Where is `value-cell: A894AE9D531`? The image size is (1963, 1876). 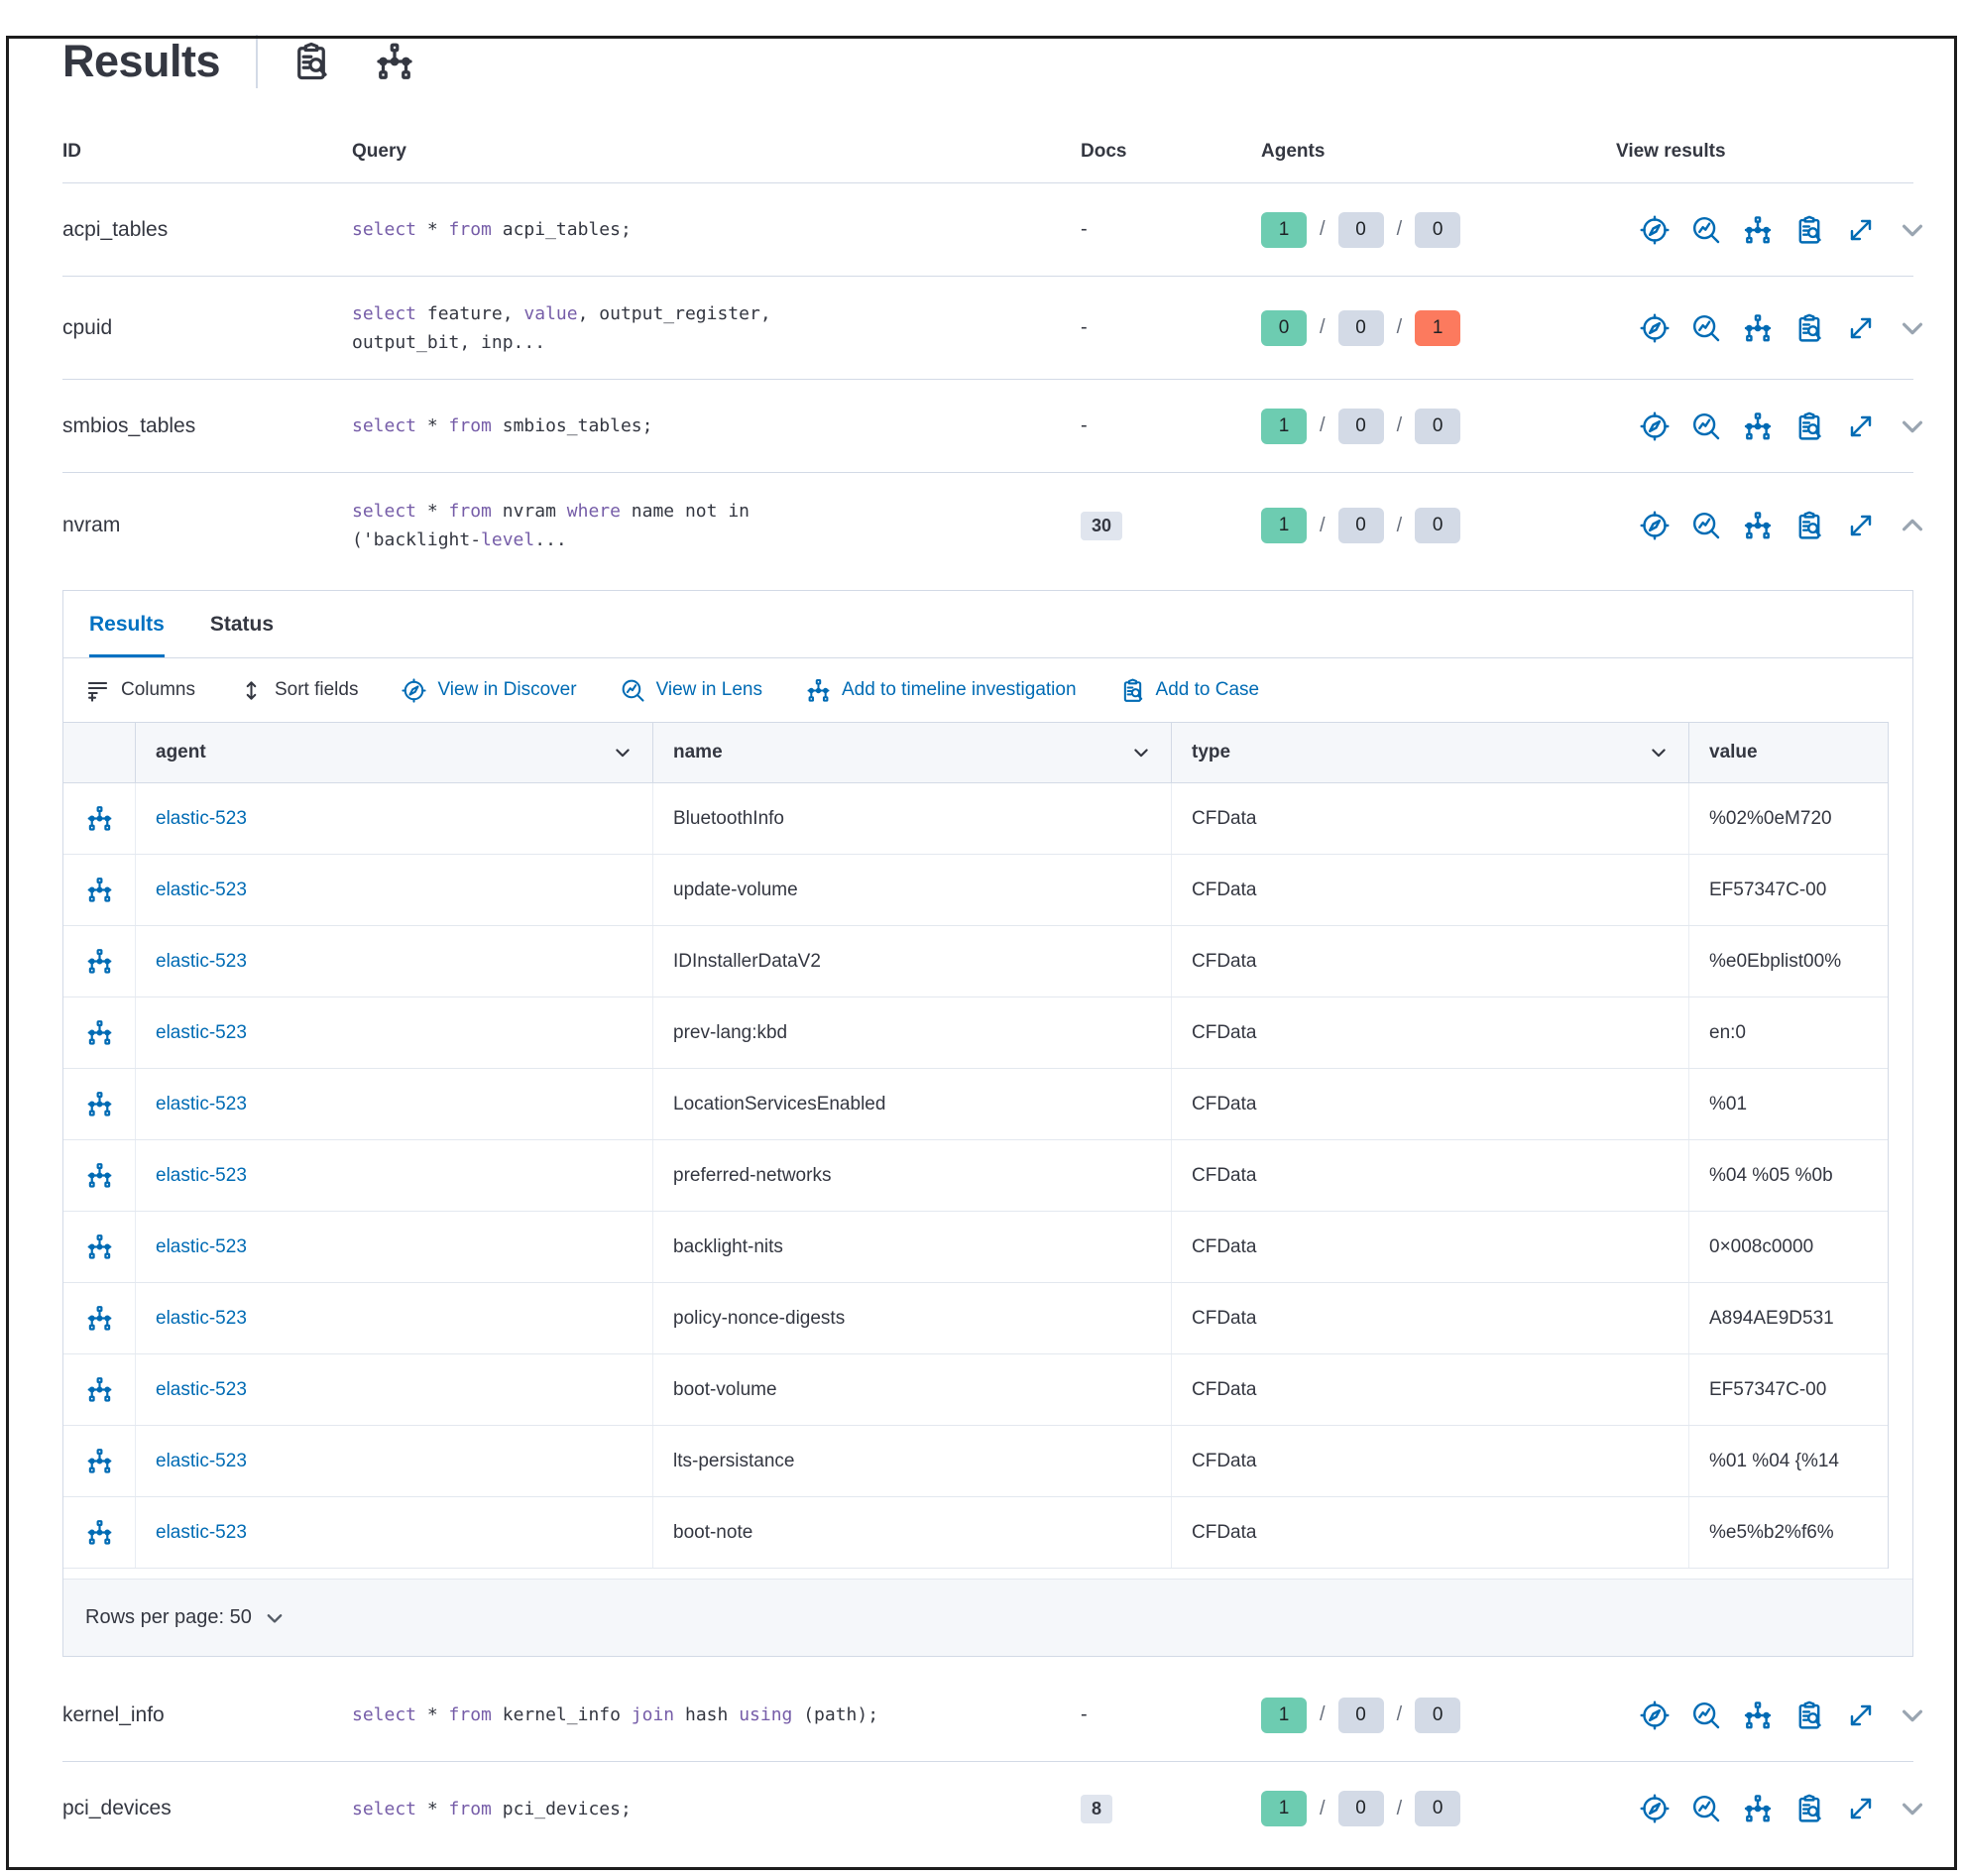 value-cell: A894AE9D531 is located at coordinates (1788, 1318).